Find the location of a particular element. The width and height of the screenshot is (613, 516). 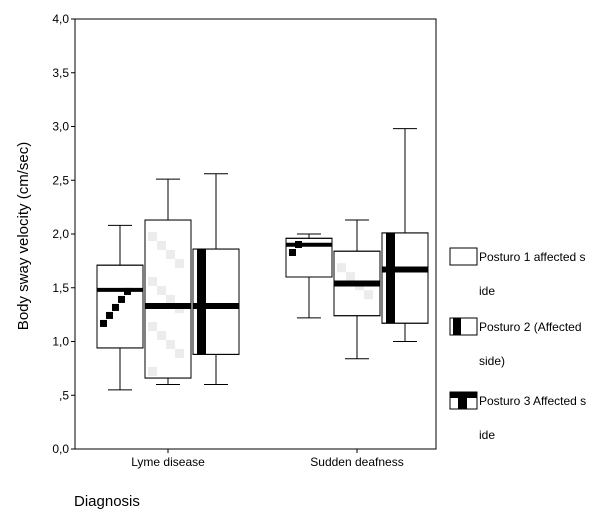

x-axis: Lyme disease Sudden deafness is located at coordinates (267, 459).